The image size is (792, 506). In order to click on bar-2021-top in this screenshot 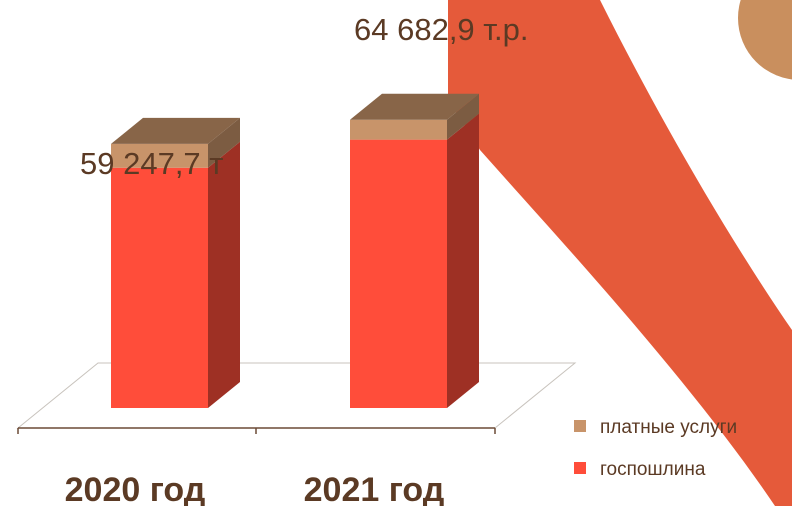, I will do `click(414, 106)`.